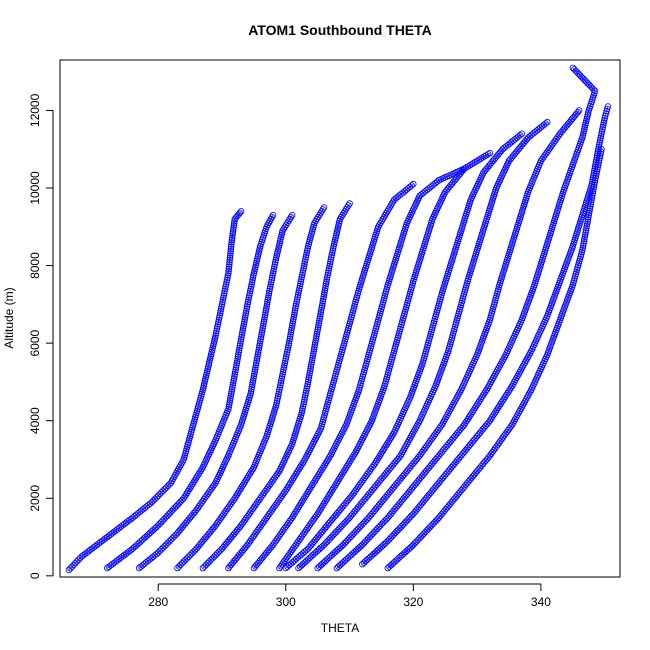 The image size is (650, 650). What do you see at coordinates (9, 317) in the screenshot?
I see `y-axis-label: Altitude (m)` at bounding box center [9, 317].